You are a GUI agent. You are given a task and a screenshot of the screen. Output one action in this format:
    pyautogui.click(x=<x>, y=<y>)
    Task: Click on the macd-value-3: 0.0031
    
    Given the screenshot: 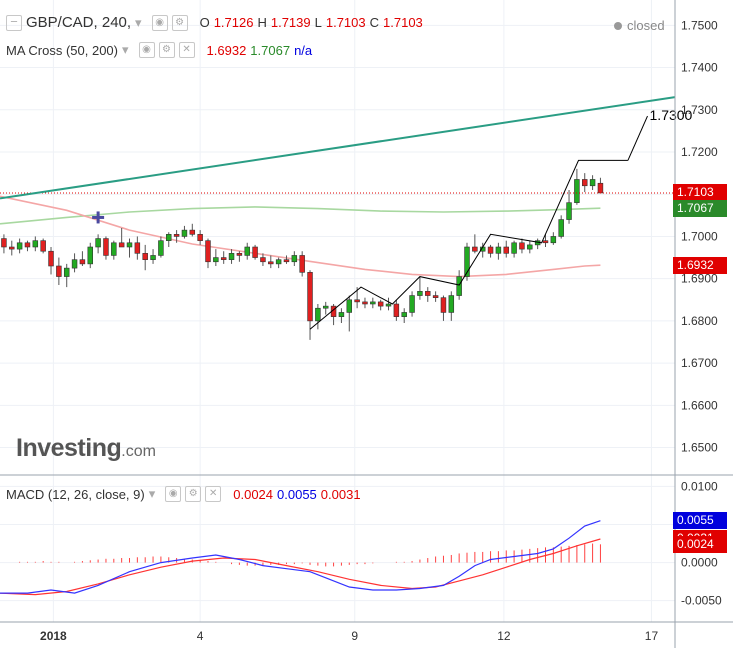 What is the action you would take?
    pyautogui.click(x=340, y=494)
    